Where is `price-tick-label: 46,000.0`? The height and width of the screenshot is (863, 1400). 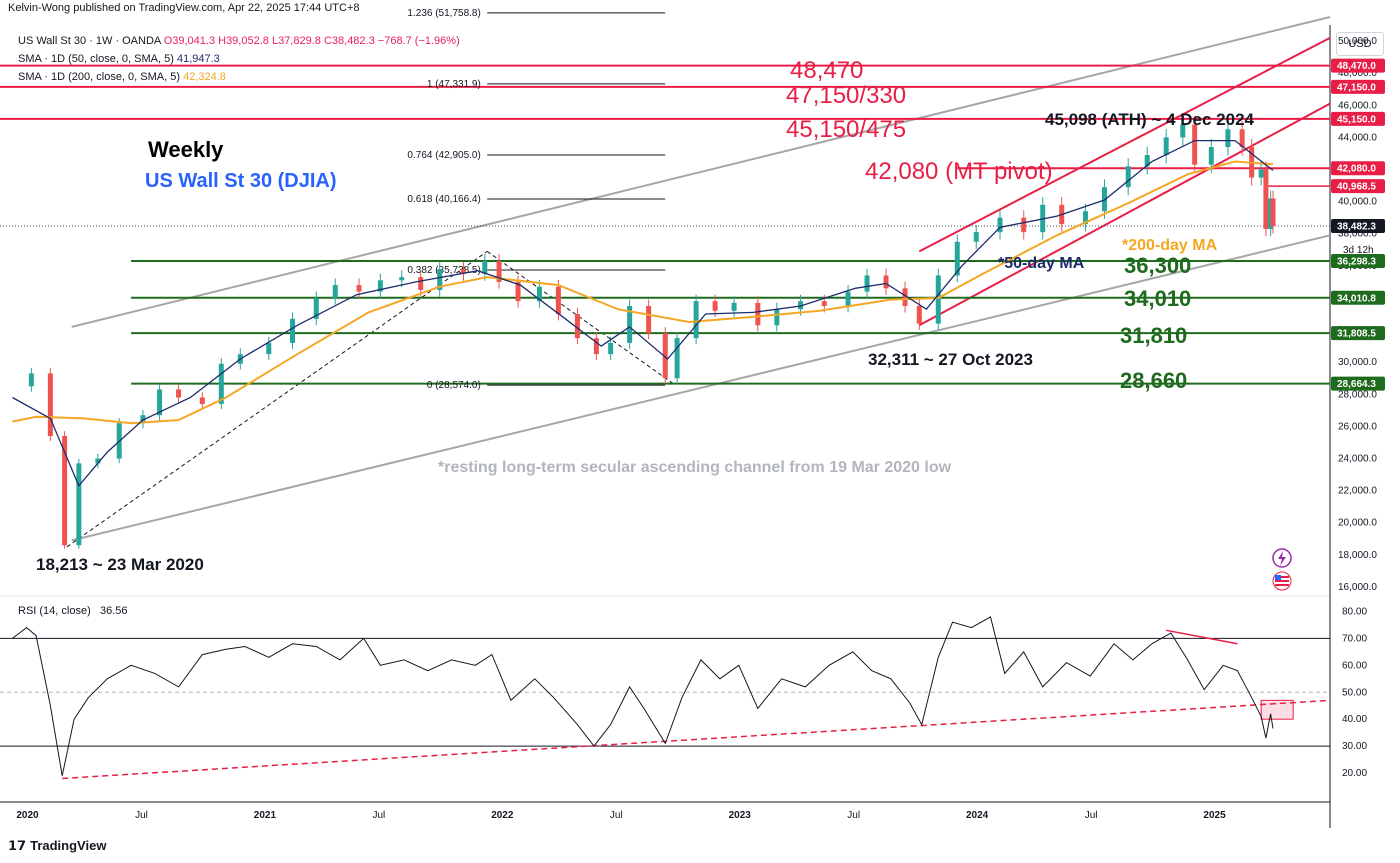 price-tick-label: 46,000.0 is located at coordinates (1357, 105).